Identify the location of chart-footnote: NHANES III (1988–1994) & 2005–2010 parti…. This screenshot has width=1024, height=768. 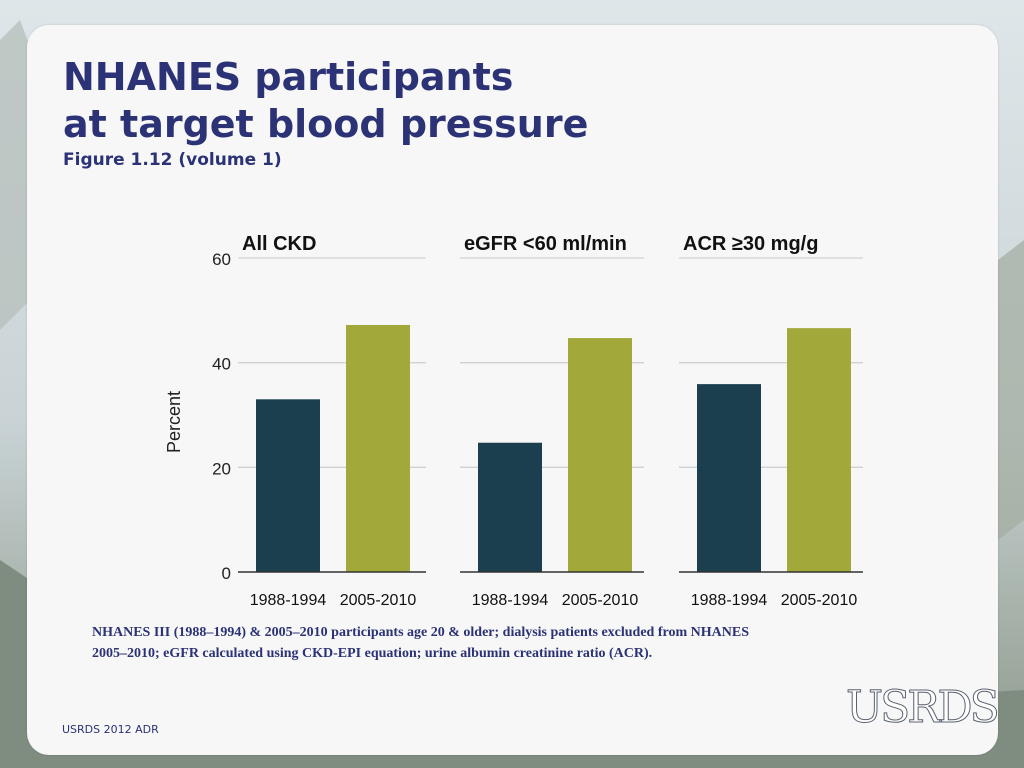
(502, 643).